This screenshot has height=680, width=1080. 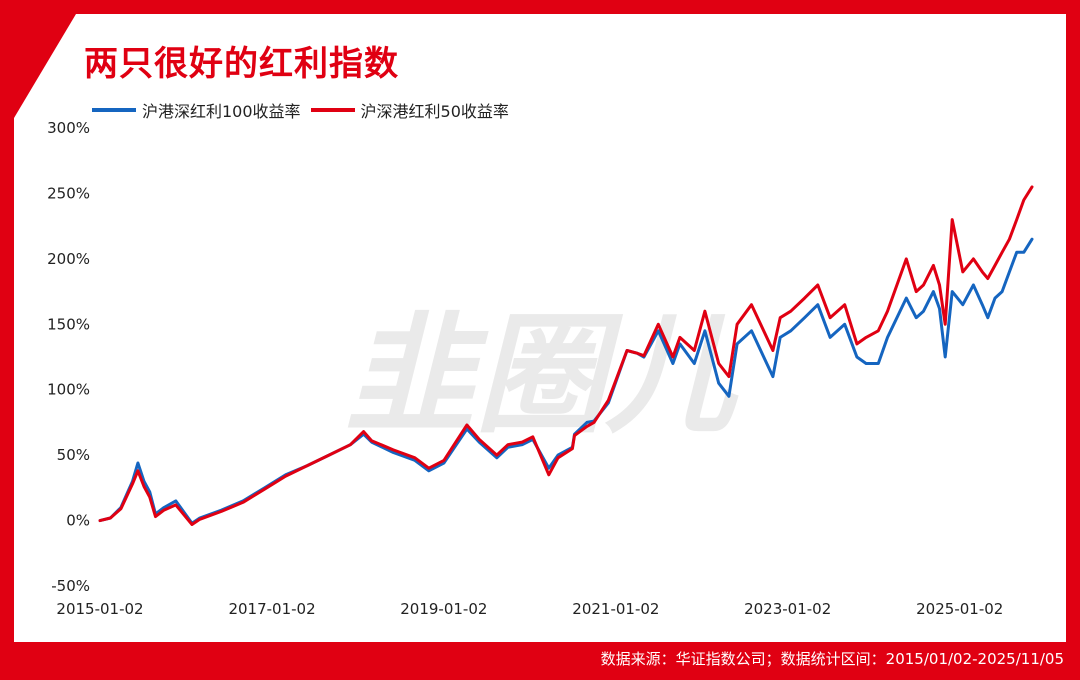 What do you see at coordinates (114, 110) in the screenshot?
I see `legend-swatch-blue` at bounding box center [114, 110].